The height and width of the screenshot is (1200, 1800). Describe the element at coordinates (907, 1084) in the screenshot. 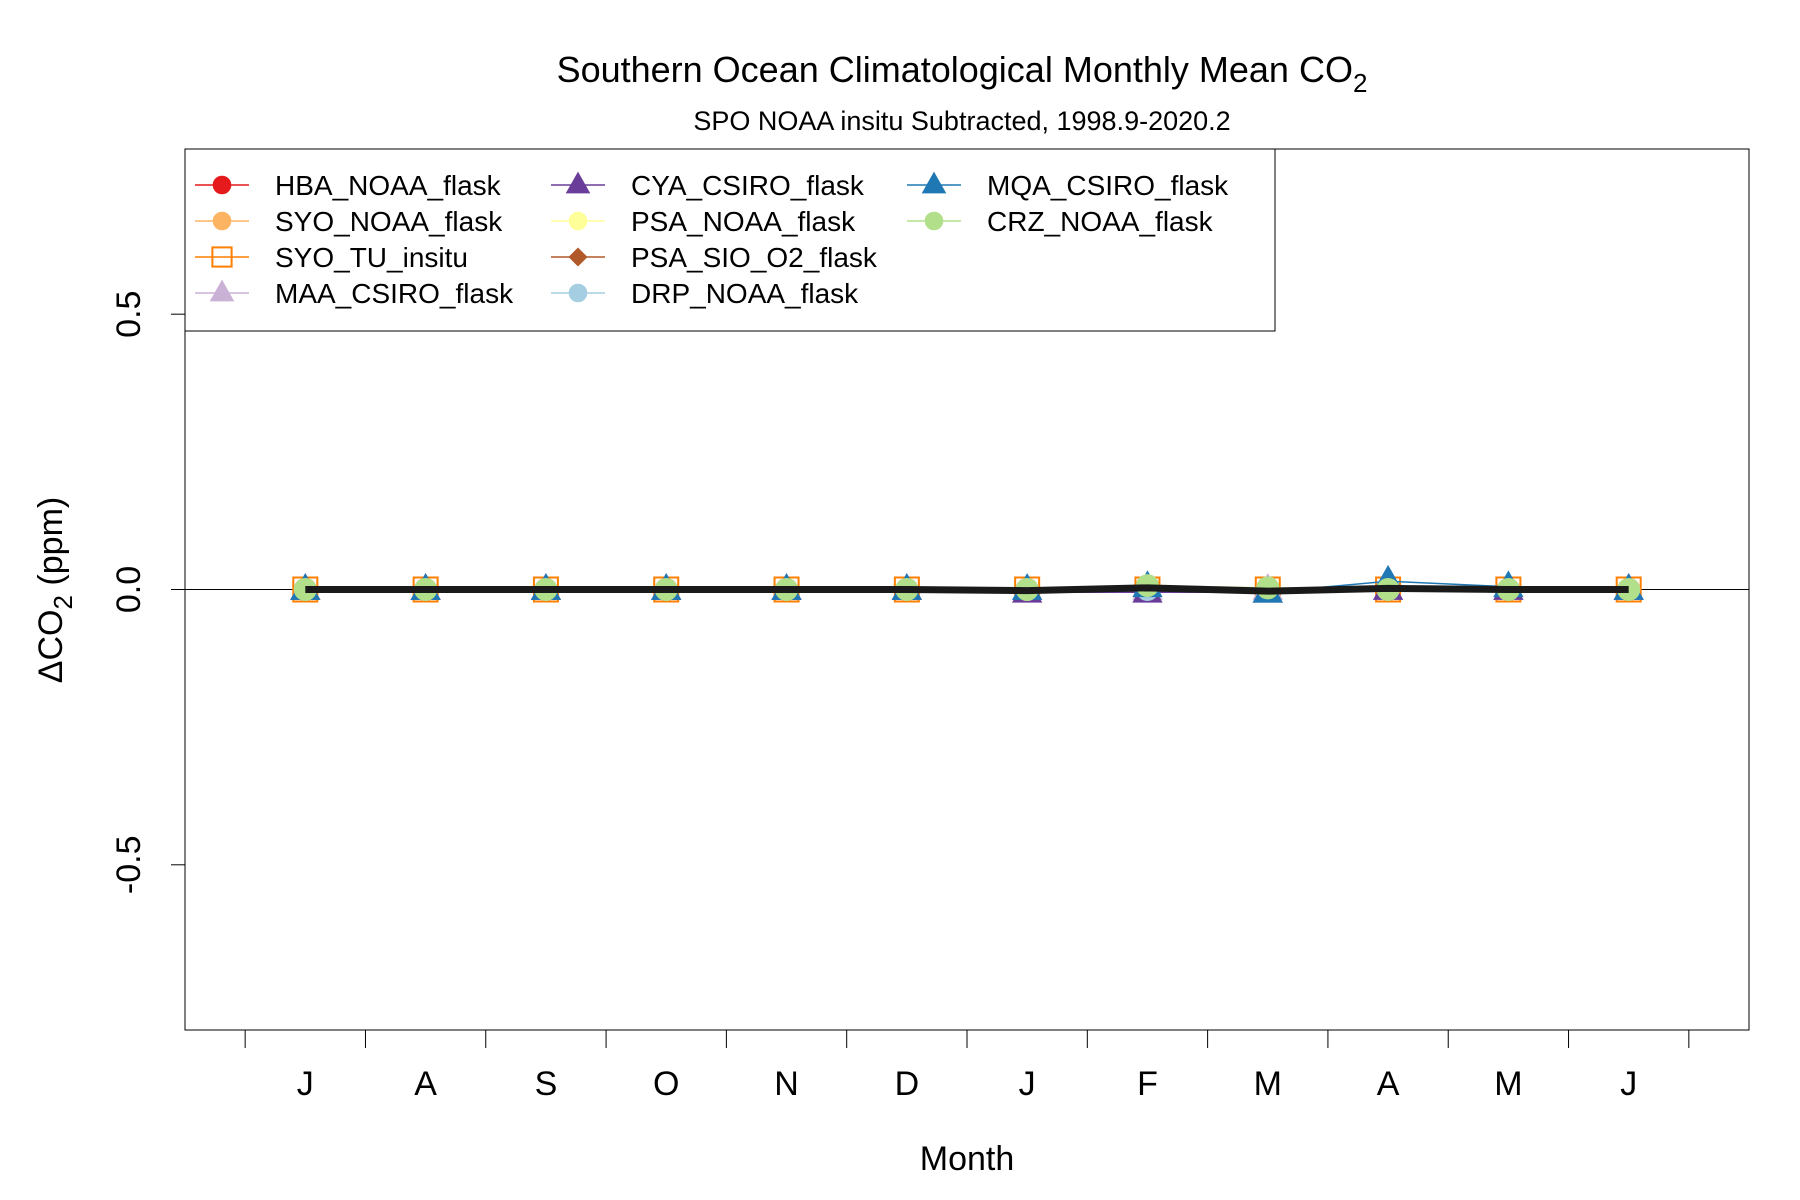

I see `x-tick-label: D` at that location.